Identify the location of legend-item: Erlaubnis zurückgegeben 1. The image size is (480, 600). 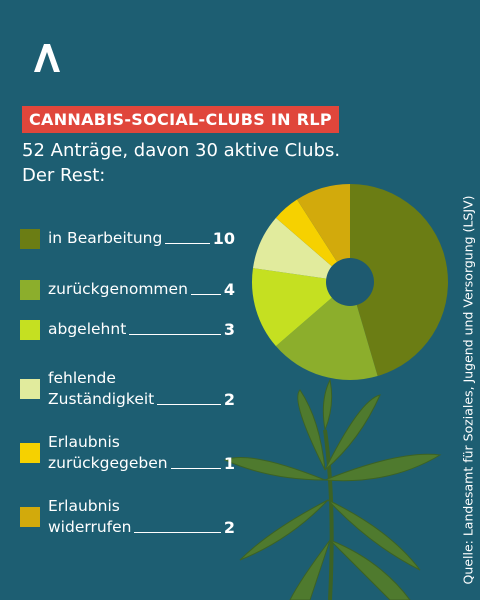
(127, 453).